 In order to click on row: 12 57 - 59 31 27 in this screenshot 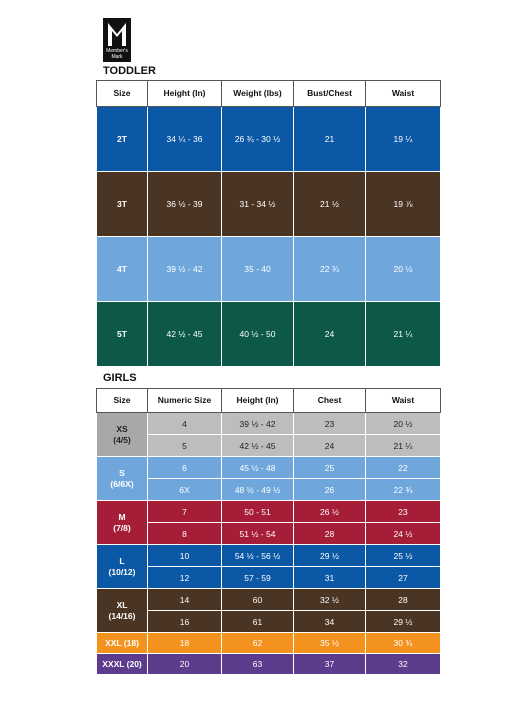, I will do `click(269, 577)`.